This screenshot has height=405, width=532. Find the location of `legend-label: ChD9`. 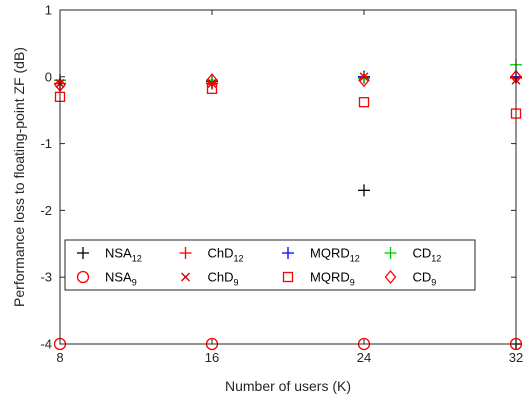

legend-label: ChD9 is located at coordinates (223, 279).